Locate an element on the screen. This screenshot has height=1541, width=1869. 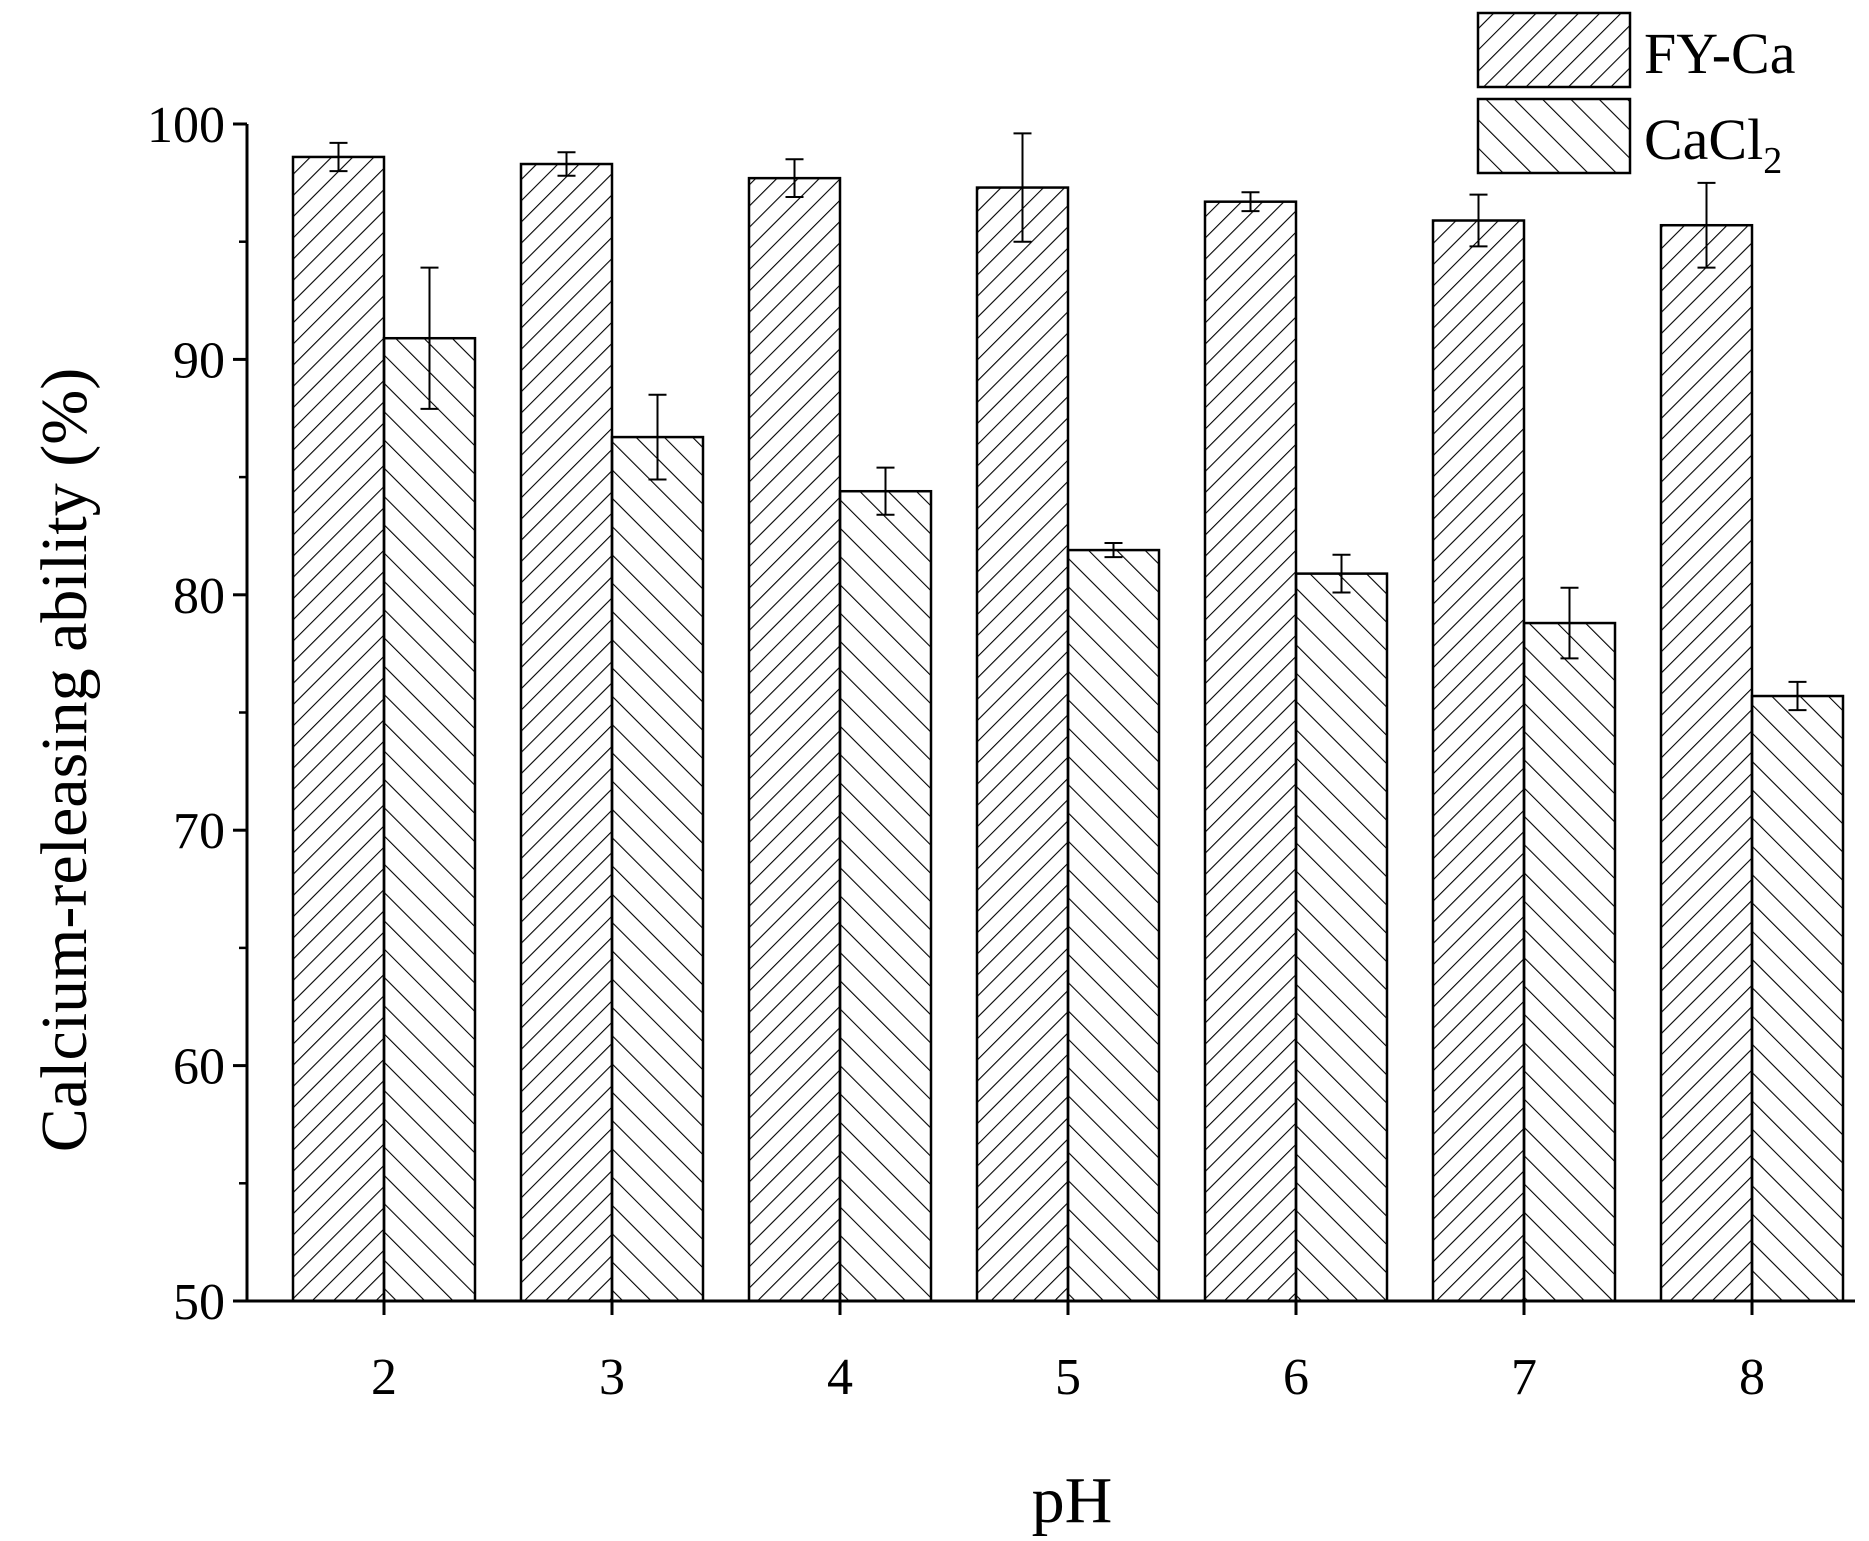
y-tick-label-50: 50 is located at coordinates (199, 1302).